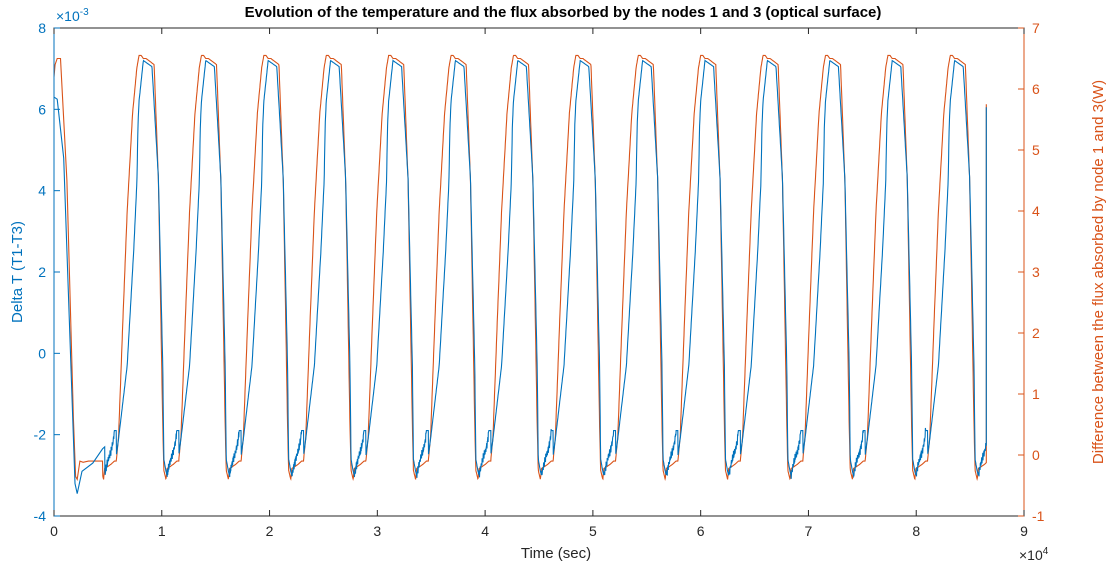  Describe the element at coordinates (1024, 531) in the screenshot. I see `x-tick-label: 9` at that location.